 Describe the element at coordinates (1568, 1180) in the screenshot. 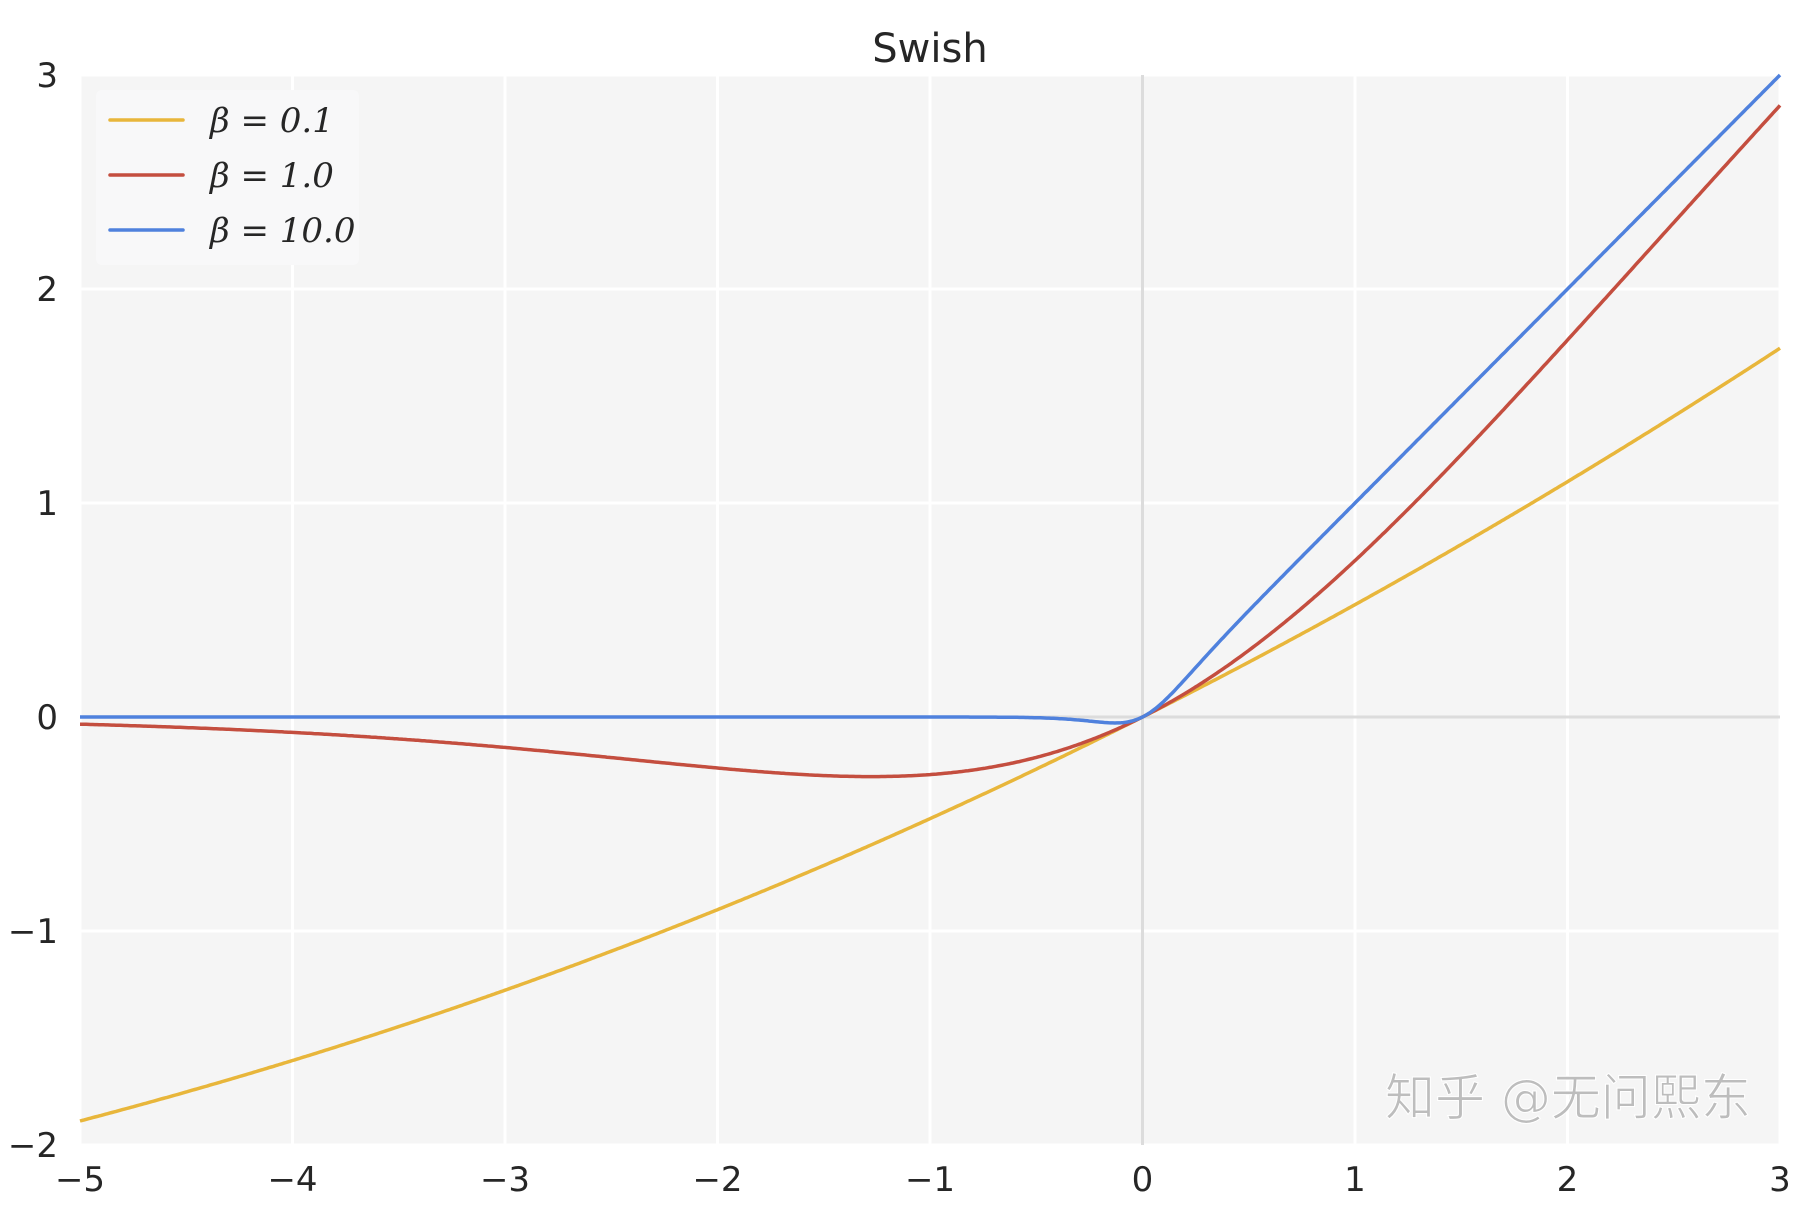

I see `x-tick-label: 2` at that location.